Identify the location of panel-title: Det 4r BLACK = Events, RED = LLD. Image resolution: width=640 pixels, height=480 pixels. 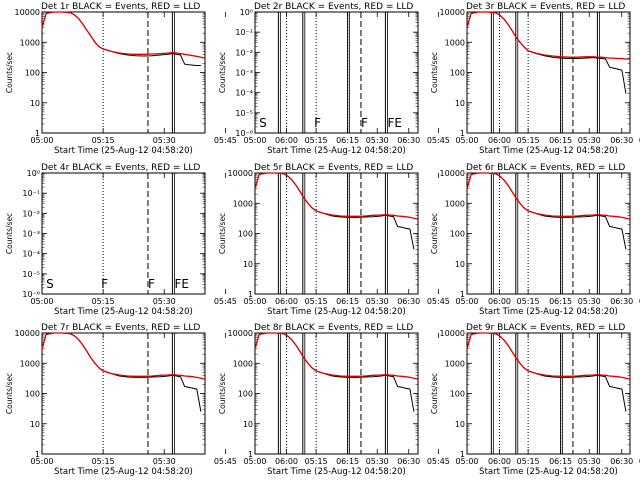
(120, 168).